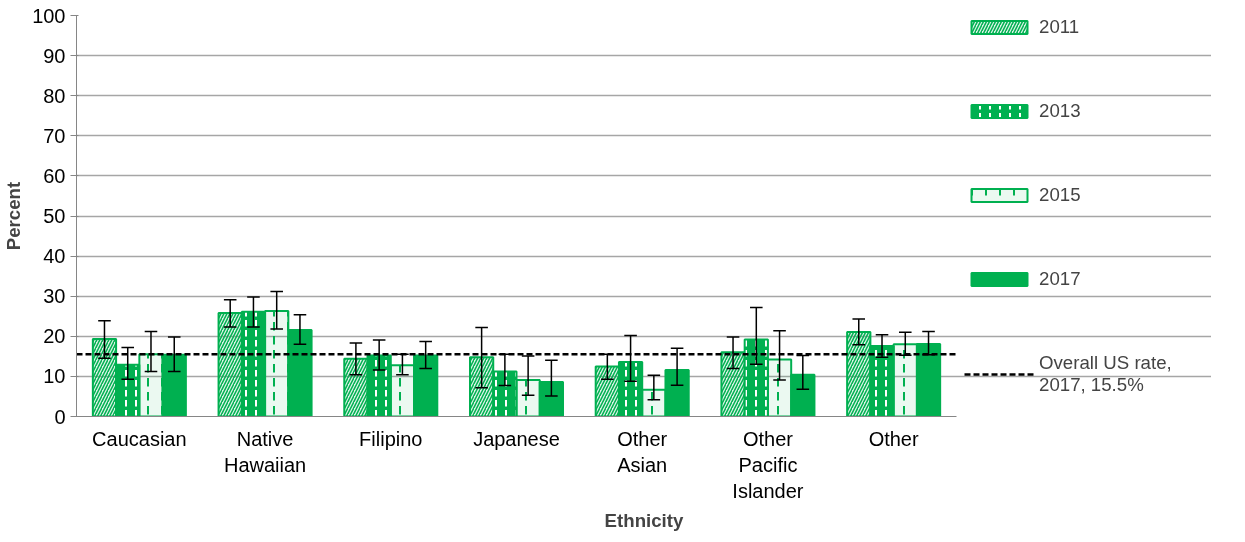 This screenshot has width=1245, height=542. What do you see at coordinates (54, 95) in the screenshot?
I see `y-tick-label: 80` at bounding box center [54, 95].